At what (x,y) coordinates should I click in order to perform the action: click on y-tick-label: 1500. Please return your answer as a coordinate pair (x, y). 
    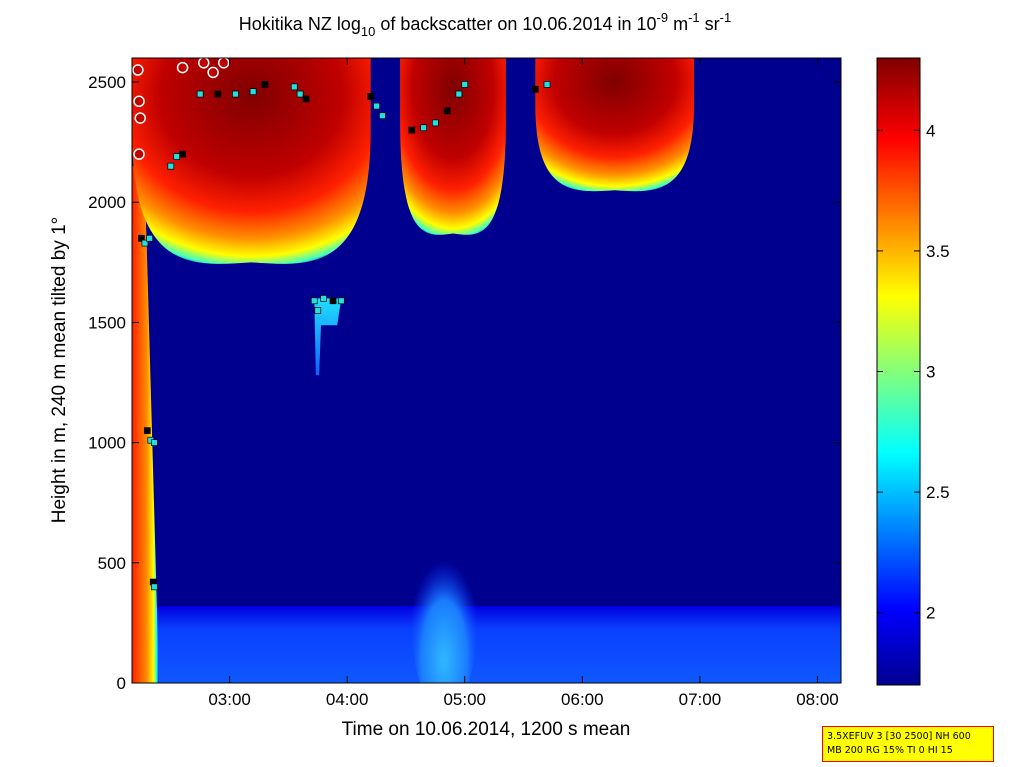
    Looking at the image, I should click on (107, 322).